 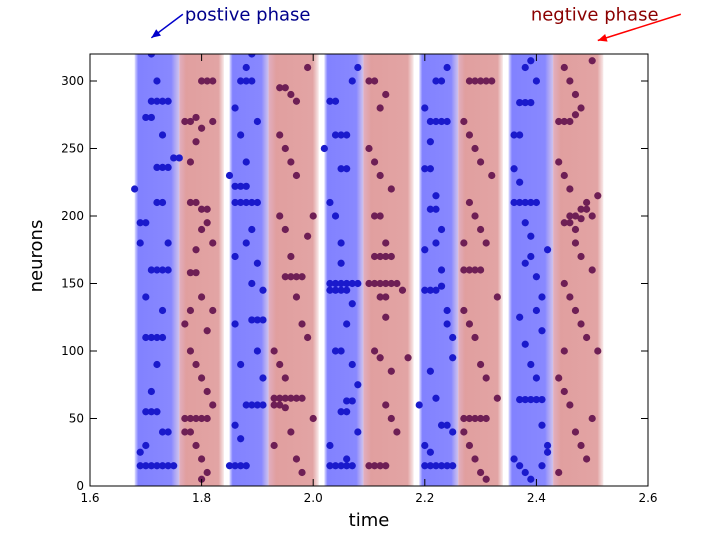 What do you see at coordinates (76, 419) in the screenshot?
I see `y-tick-label: 50` at bounding box center [76, 419].